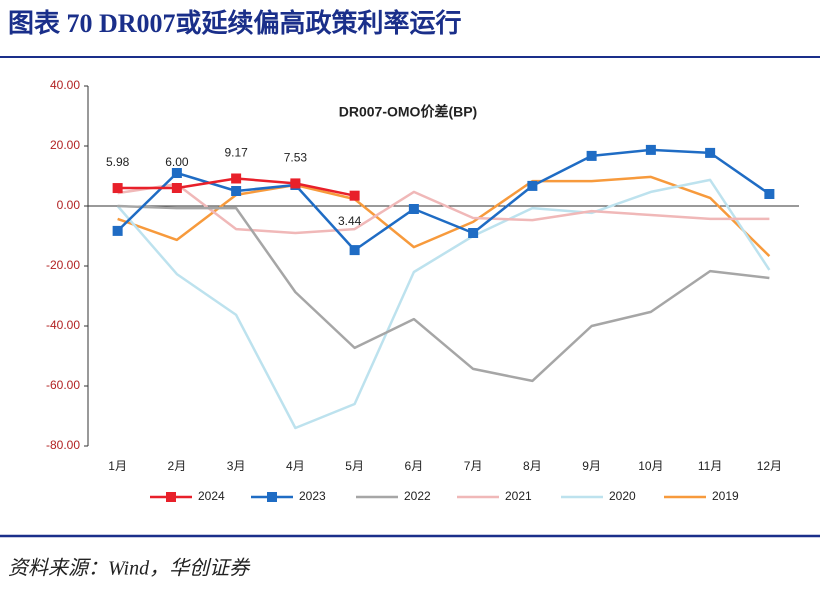  I want to click on x-tick-label: 5月, so click(354, 466).